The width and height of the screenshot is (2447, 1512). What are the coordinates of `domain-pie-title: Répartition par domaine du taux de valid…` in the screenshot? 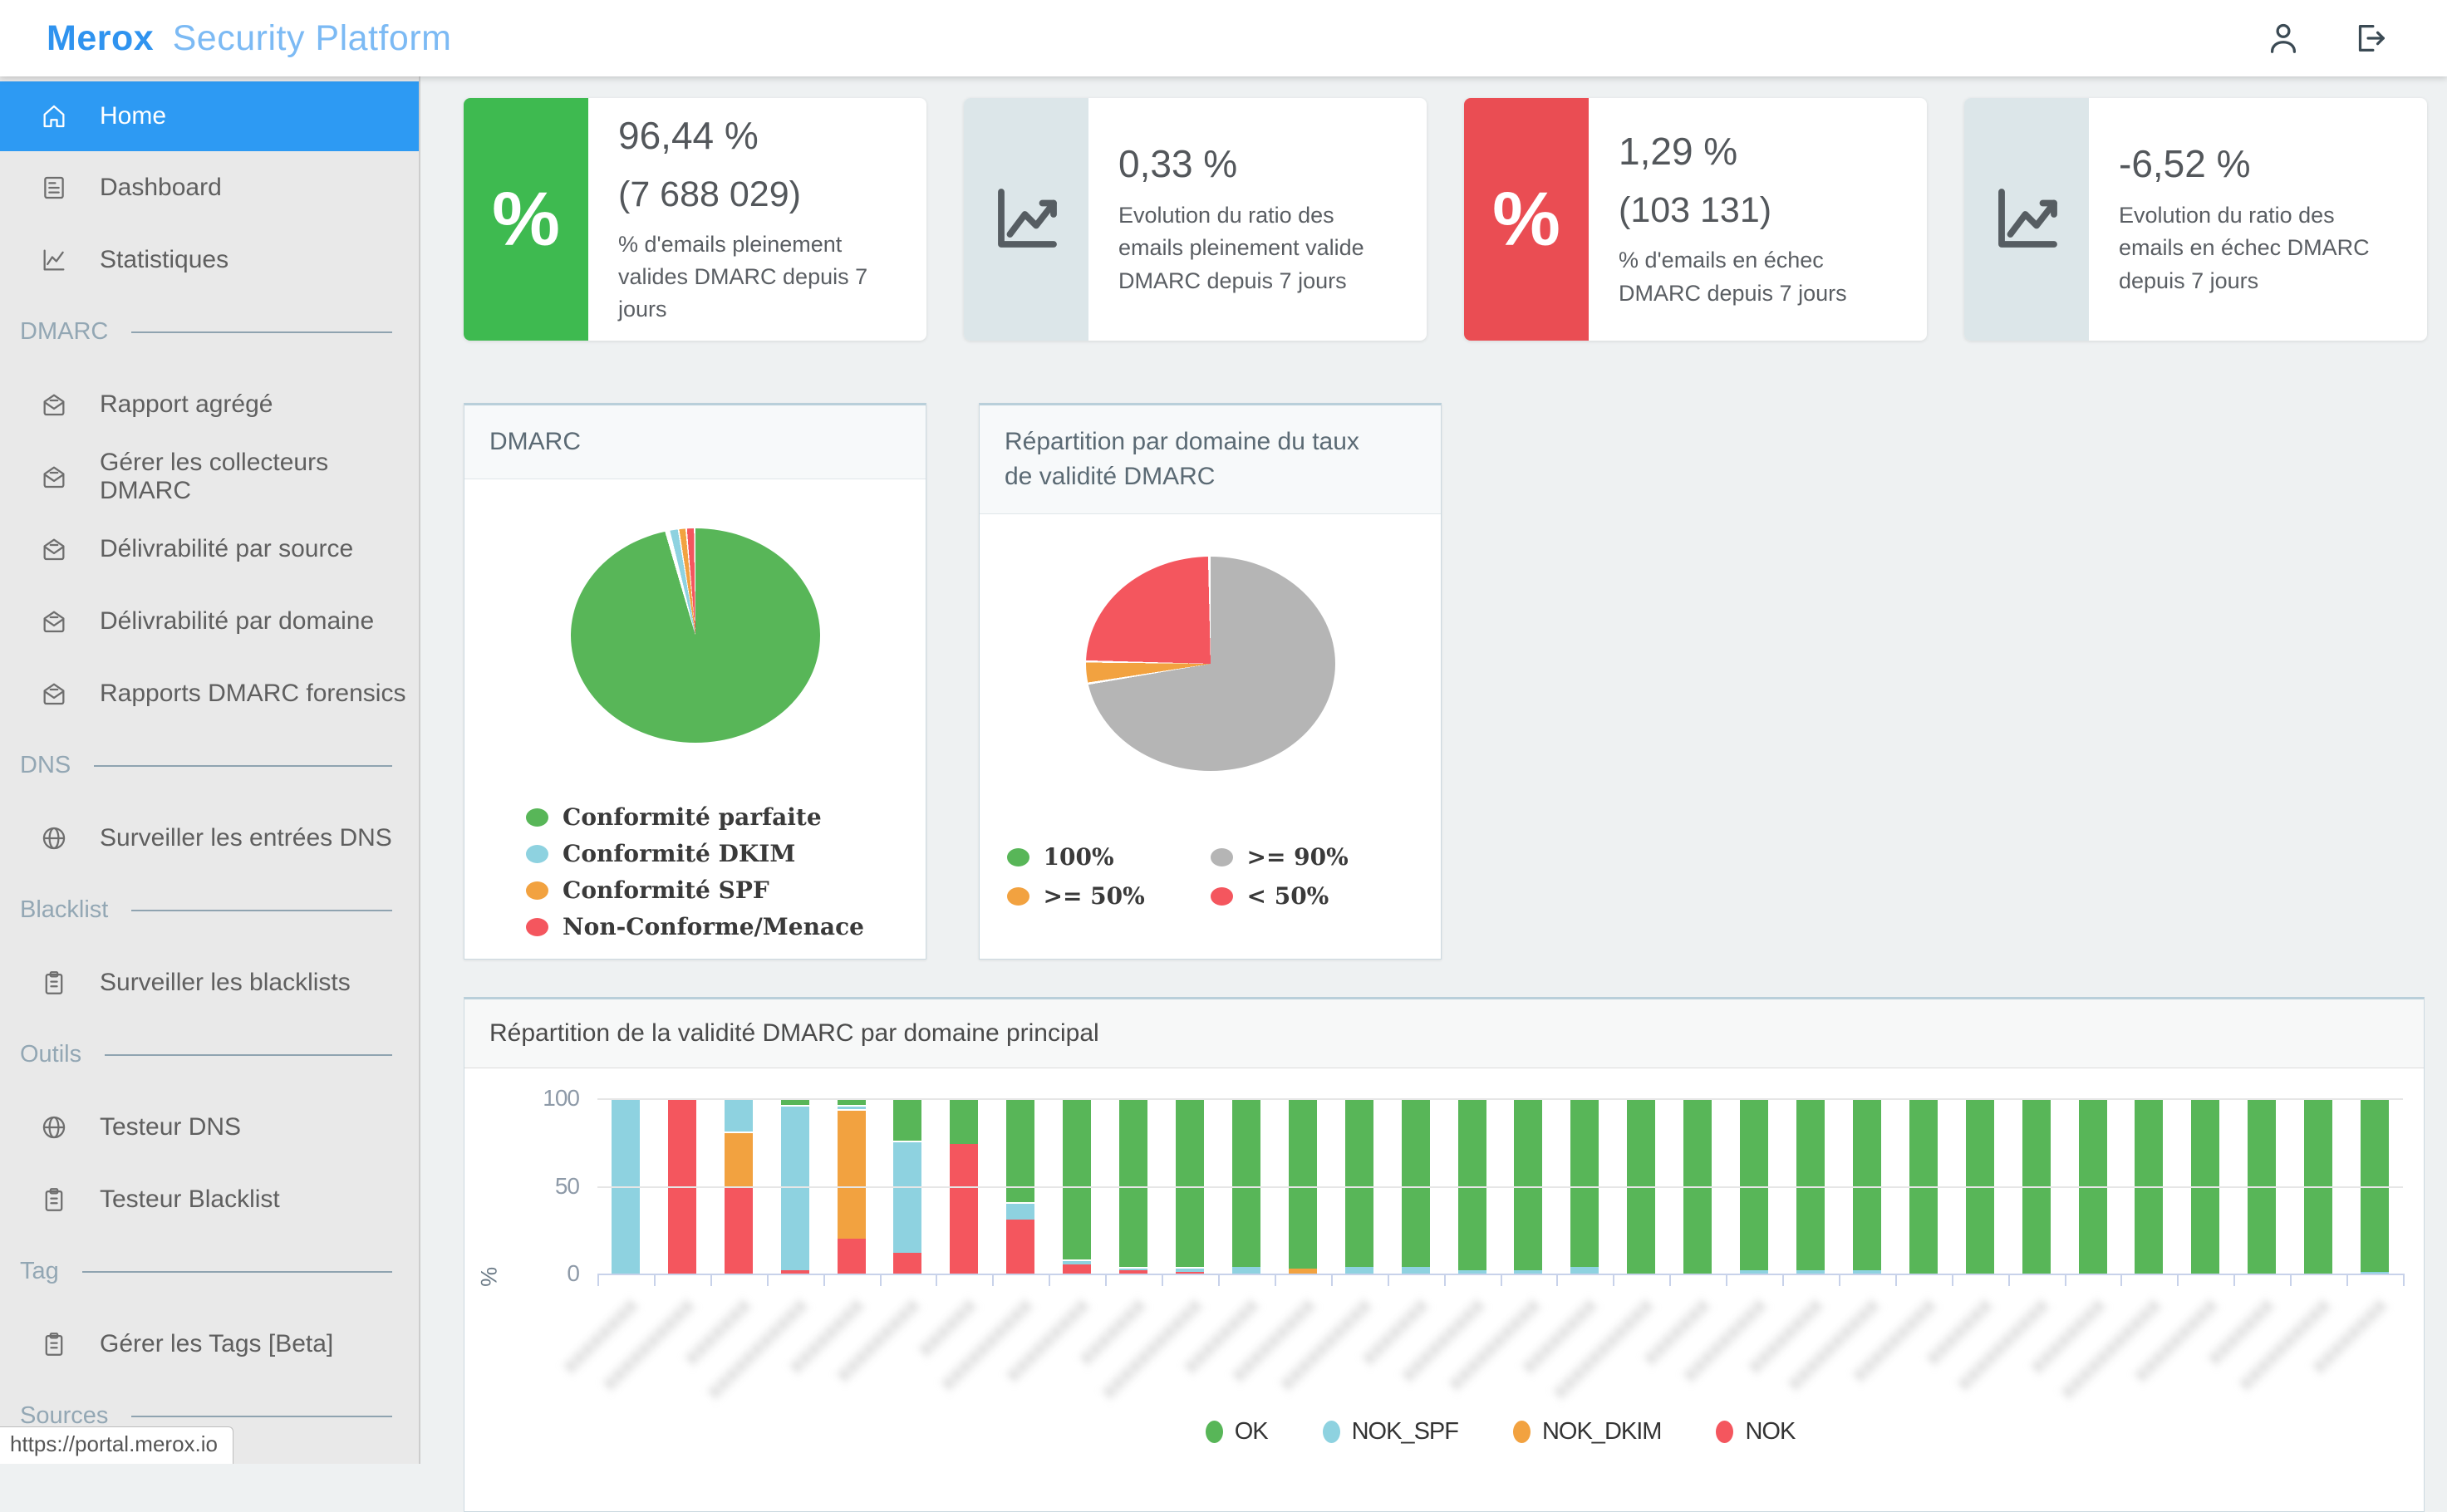 It's located at (1211, 459).